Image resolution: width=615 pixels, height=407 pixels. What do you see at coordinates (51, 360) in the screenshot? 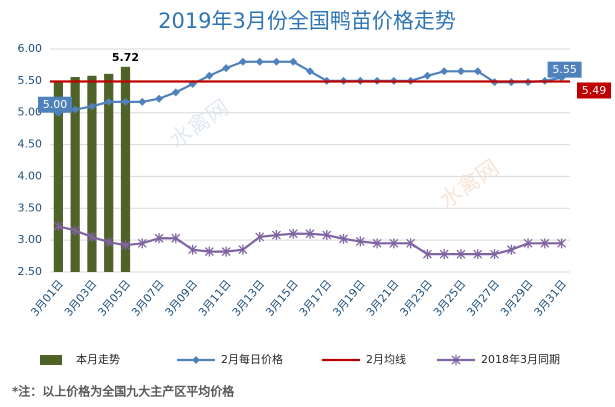
I see `legend-swatch` at bounding box center [51, 360].